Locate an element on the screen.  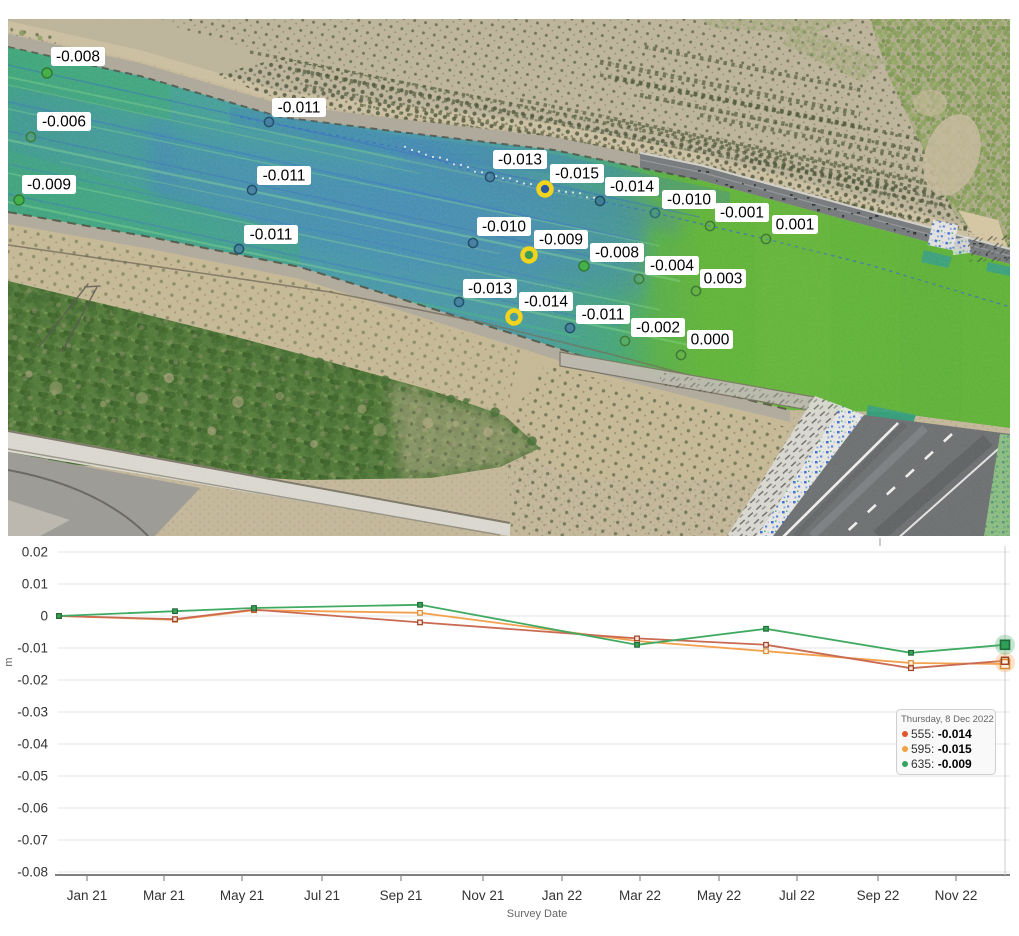
svg-text: 0 is located at coordinates (44, 616).